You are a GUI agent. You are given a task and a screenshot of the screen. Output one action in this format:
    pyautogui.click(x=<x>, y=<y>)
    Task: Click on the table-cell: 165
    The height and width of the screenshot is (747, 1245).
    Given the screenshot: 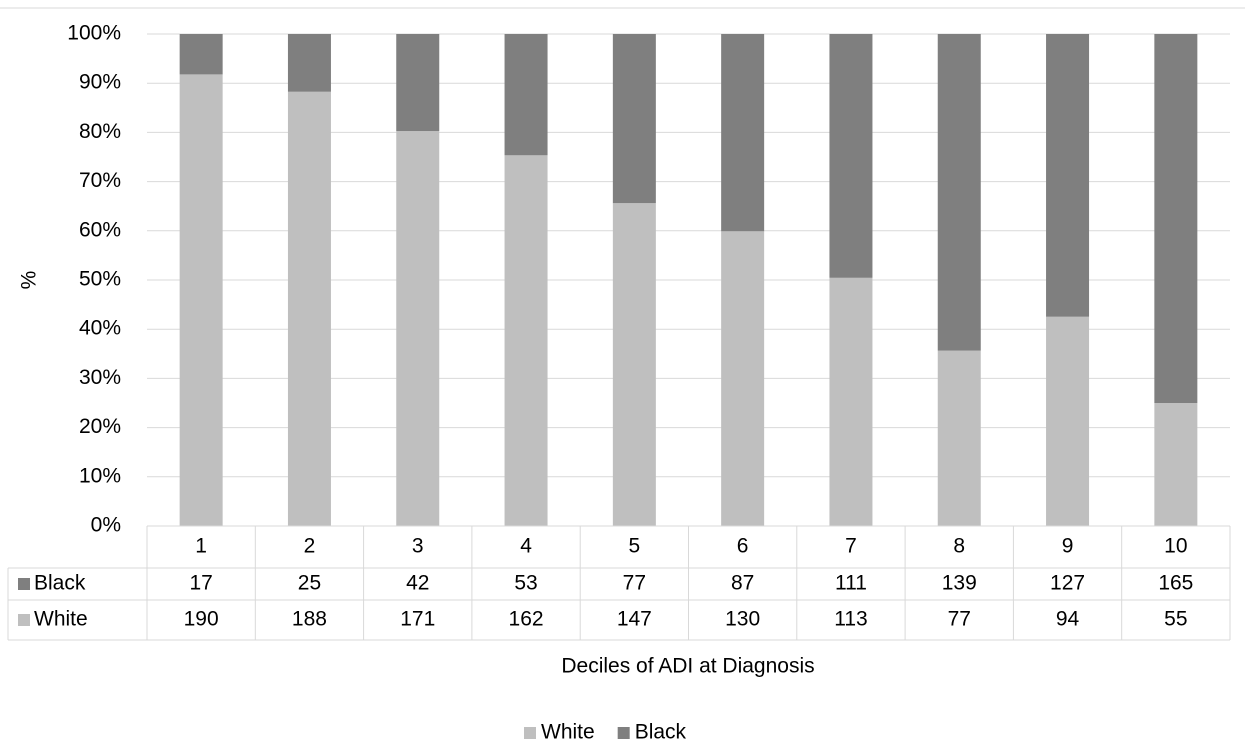 What is the action you would take?
    pyautogui.click(x=1175, y=583)
    